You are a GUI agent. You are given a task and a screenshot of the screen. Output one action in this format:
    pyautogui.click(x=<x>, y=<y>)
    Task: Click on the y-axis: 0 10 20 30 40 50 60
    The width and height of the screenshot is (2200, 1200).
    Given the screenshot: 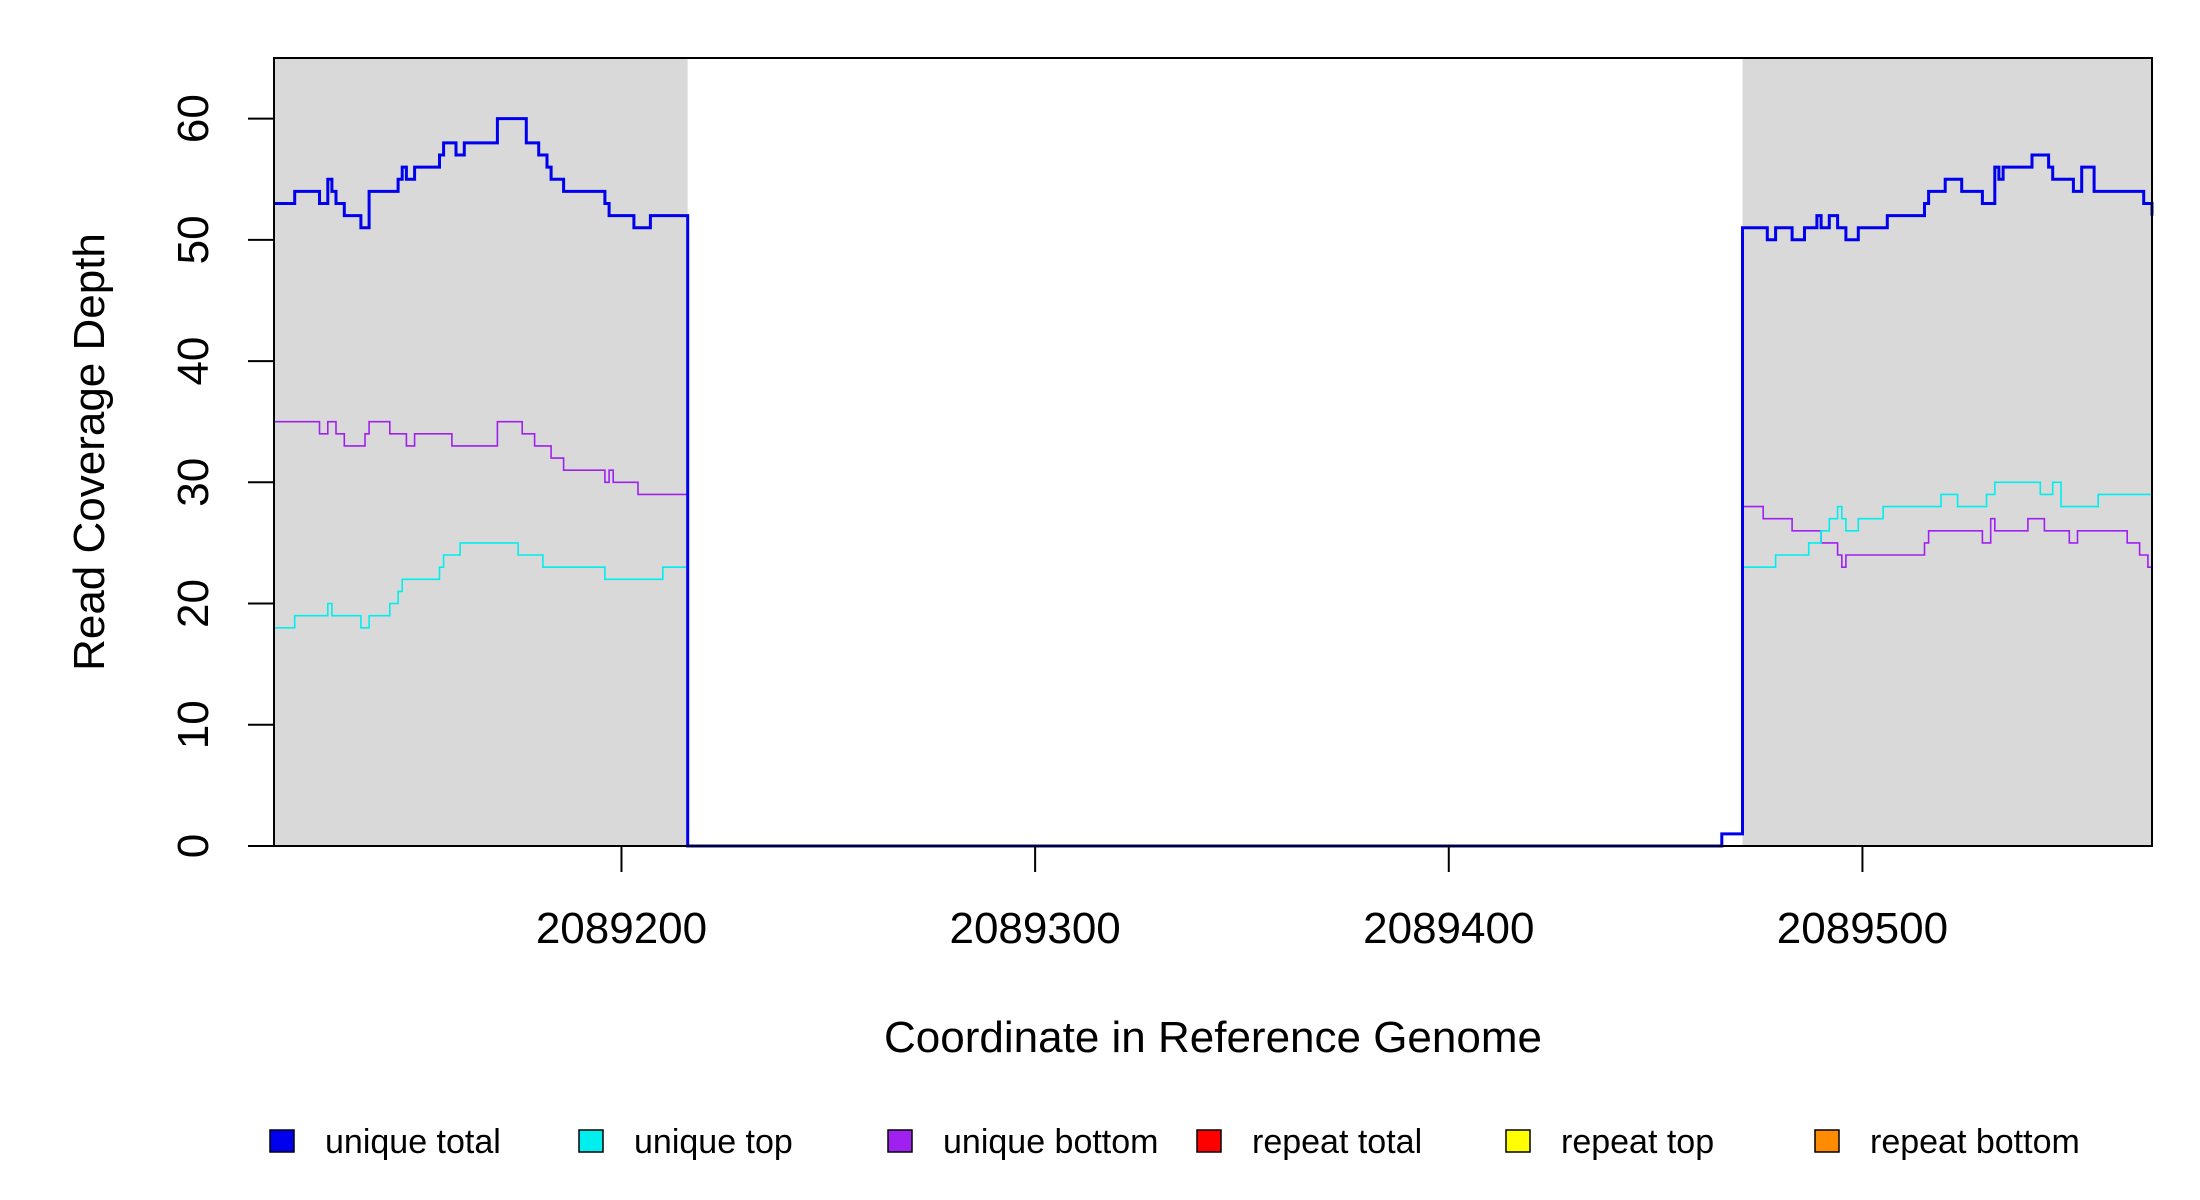 What is the action you would take?
    pyautogui.click(x=222, y=476)
    